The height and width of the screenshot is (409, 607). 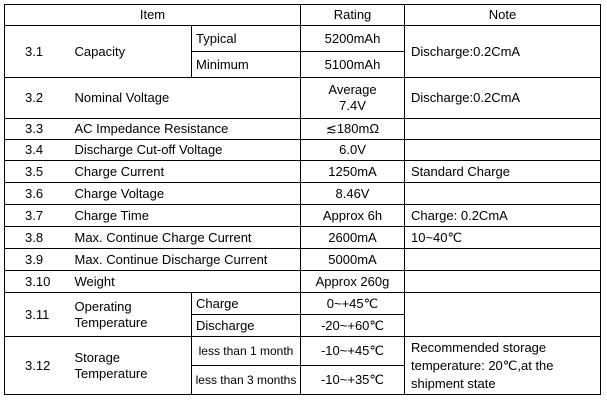 What do you see at coordinates (352, 89) in the screenshot?
I see `rating-line: Average` at bounding box center [352, 89].